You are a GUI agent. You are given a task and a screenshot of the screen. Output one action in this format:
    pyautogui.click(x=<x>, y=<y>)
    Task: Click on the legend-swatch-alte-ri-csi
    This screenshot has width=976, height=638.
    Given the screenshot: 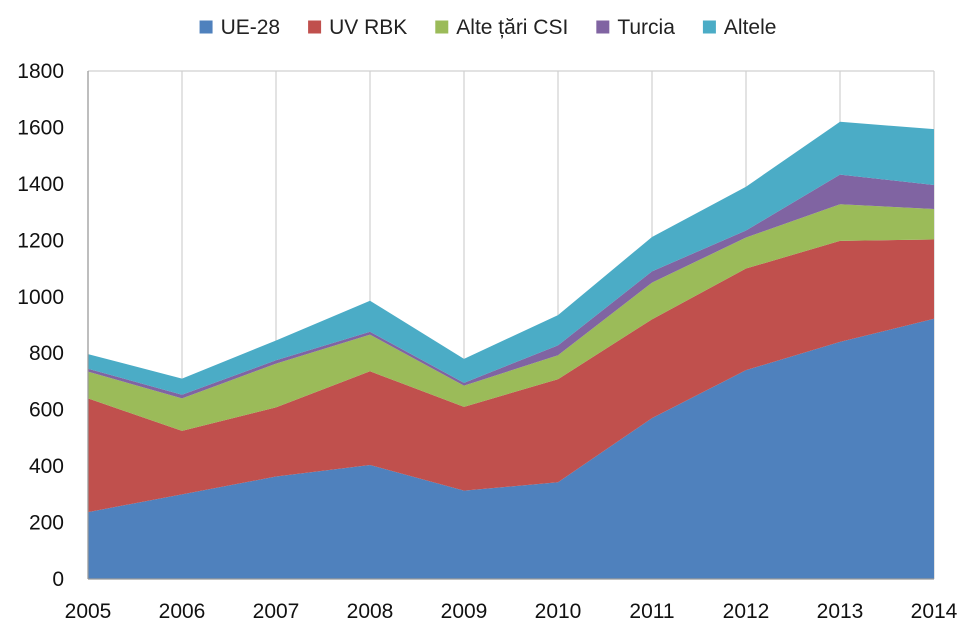 What is the action you would take?
    pyautogui.click(x=442, y=27)
    